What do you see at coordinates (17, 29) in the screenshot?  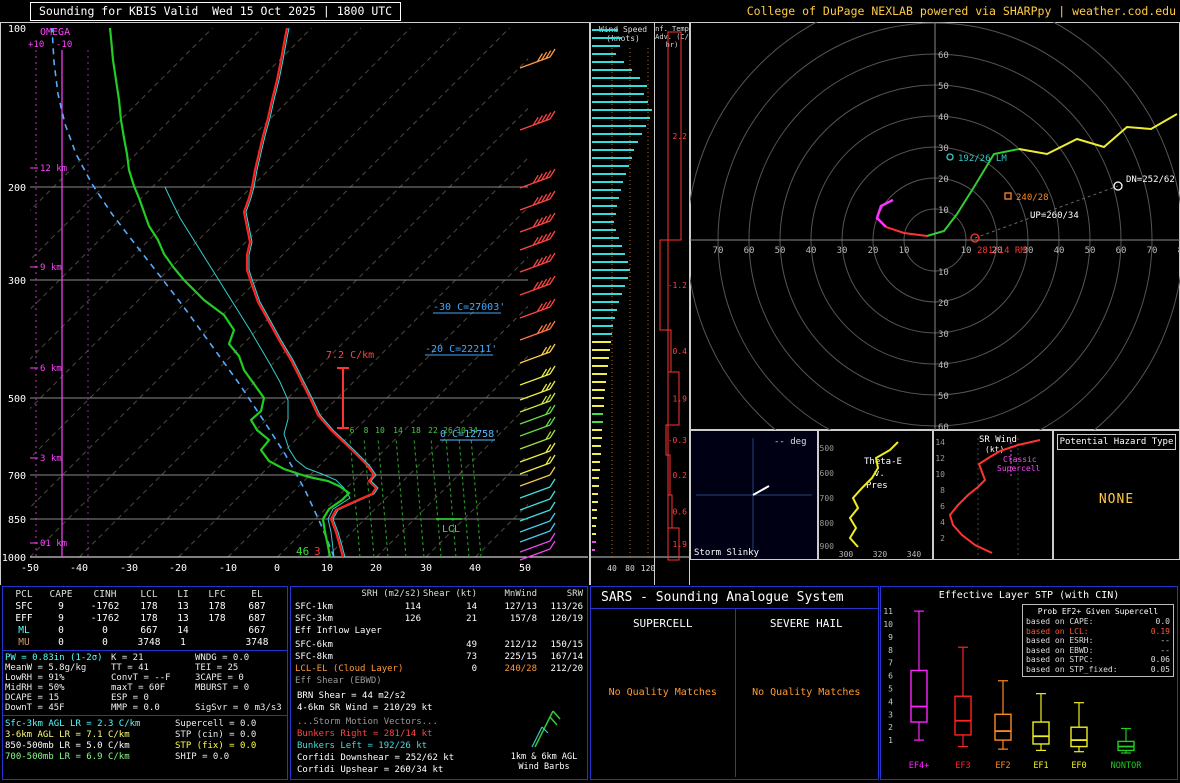 I see `pressure-label: 100` at bounding box center [17, 29].